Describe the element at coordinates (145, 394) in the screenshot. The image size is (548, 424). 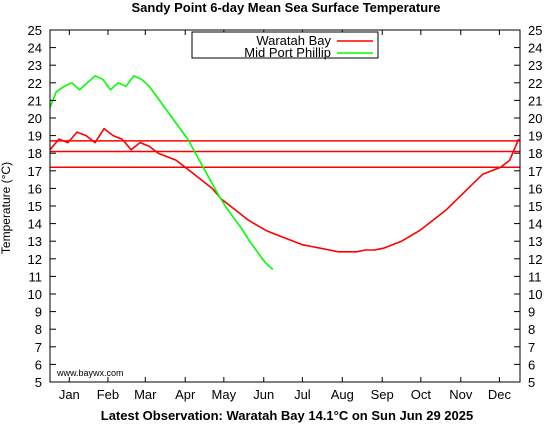
I see `x-tick-label: Mar` at that location.